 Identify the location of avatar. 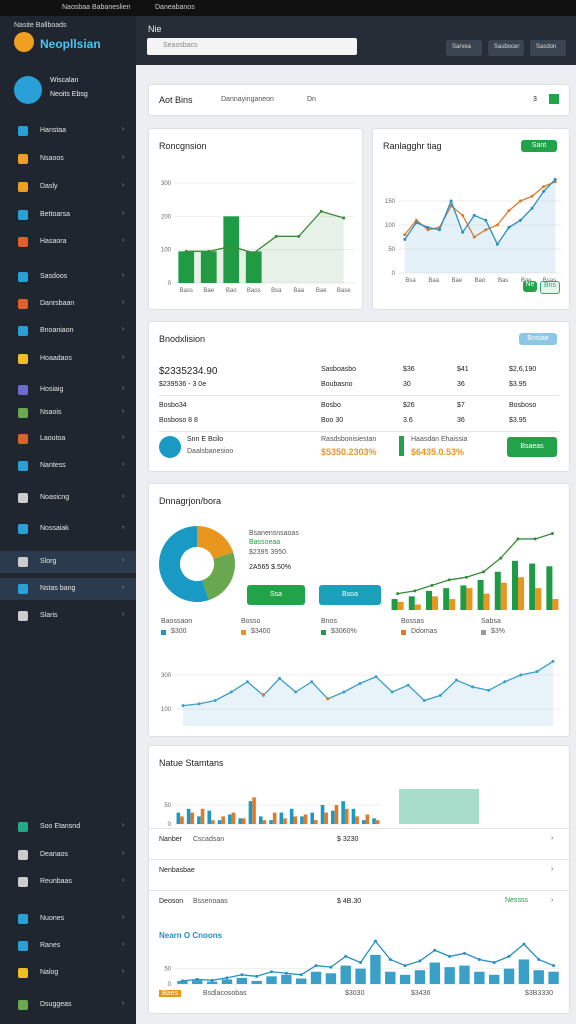
(28, 90).